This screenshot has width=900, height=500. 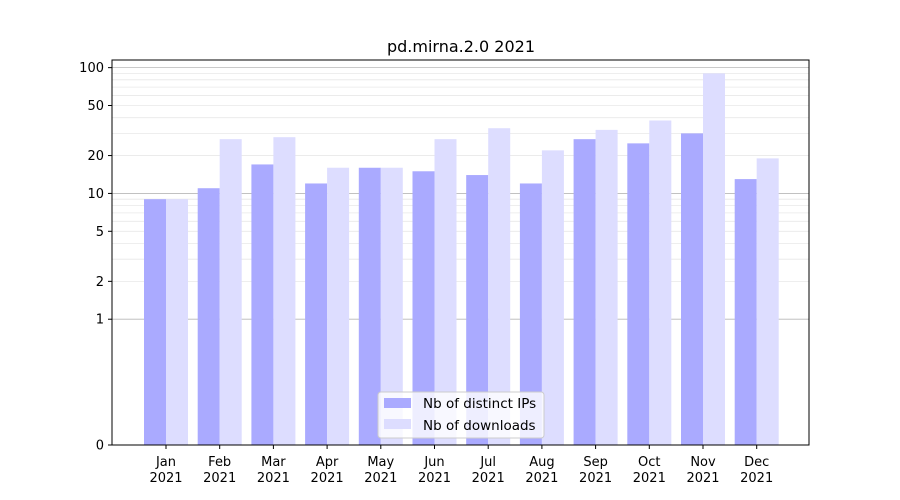 I want to click on x-tick-label: Mar 2021, so click(x=273, y=470).